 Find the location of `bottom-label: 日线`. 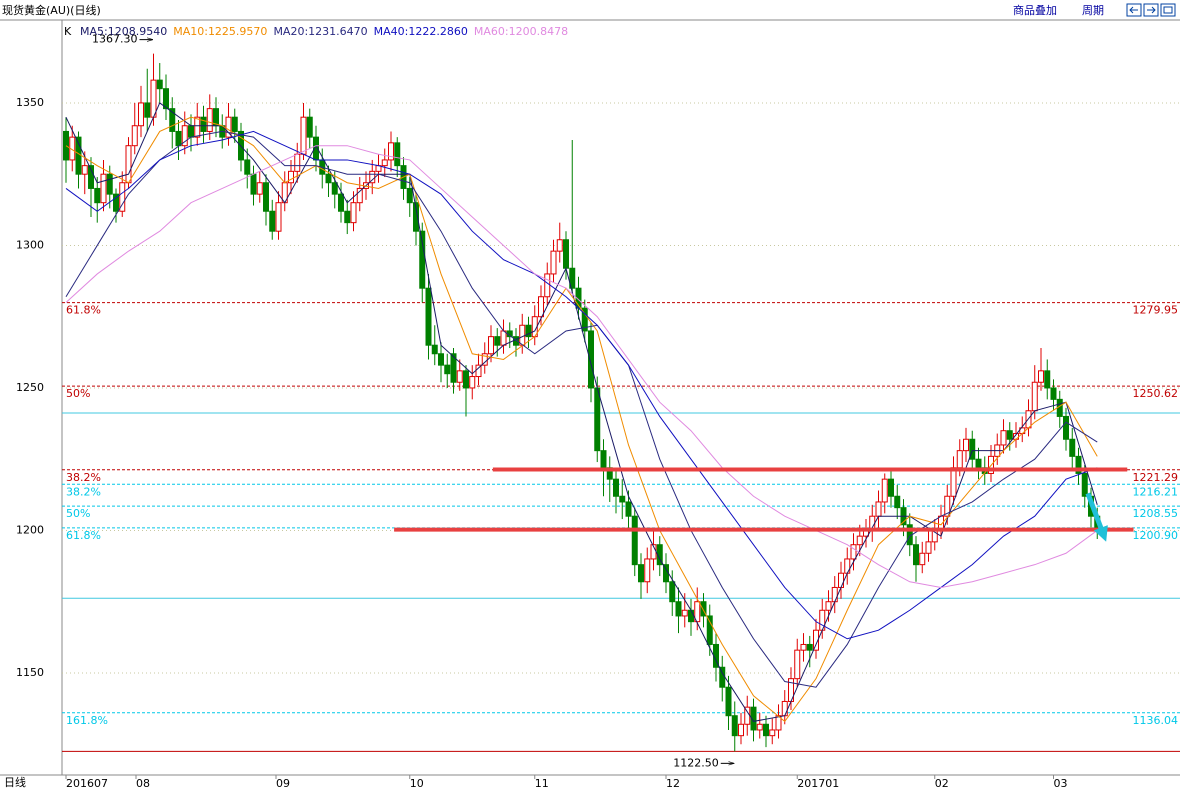

bottom-label: 日线 is located at coordinates (15, 782).